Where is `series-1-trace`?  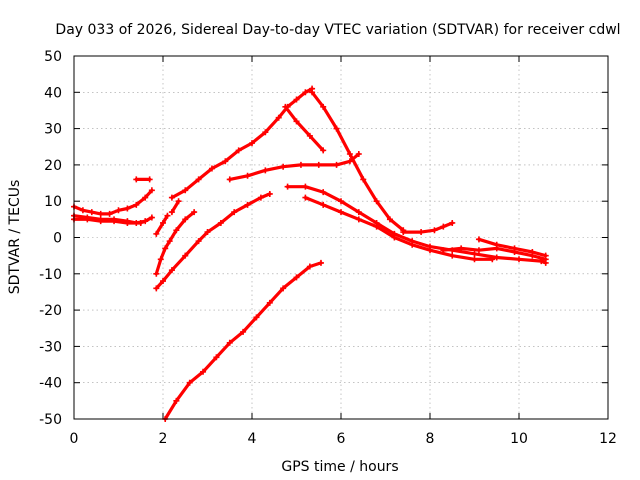 series-1-trace is located at coordinates (113, 202).